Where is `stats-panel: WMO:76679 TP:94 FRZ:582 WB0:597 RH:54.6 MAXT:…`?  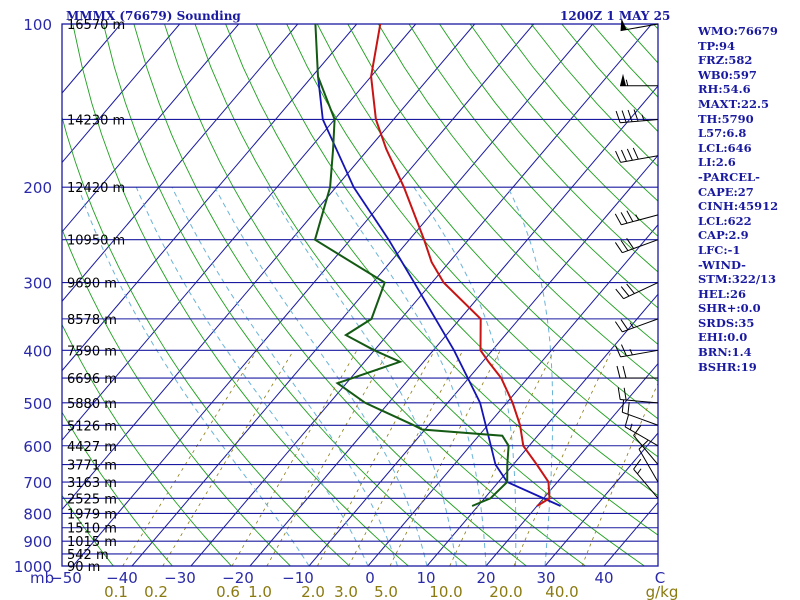
stats-panel: WMO:76679 TP:94 FRZ:582 WB0:597 RH:54.6 MAXT:… is located at coordinates (738, 199).